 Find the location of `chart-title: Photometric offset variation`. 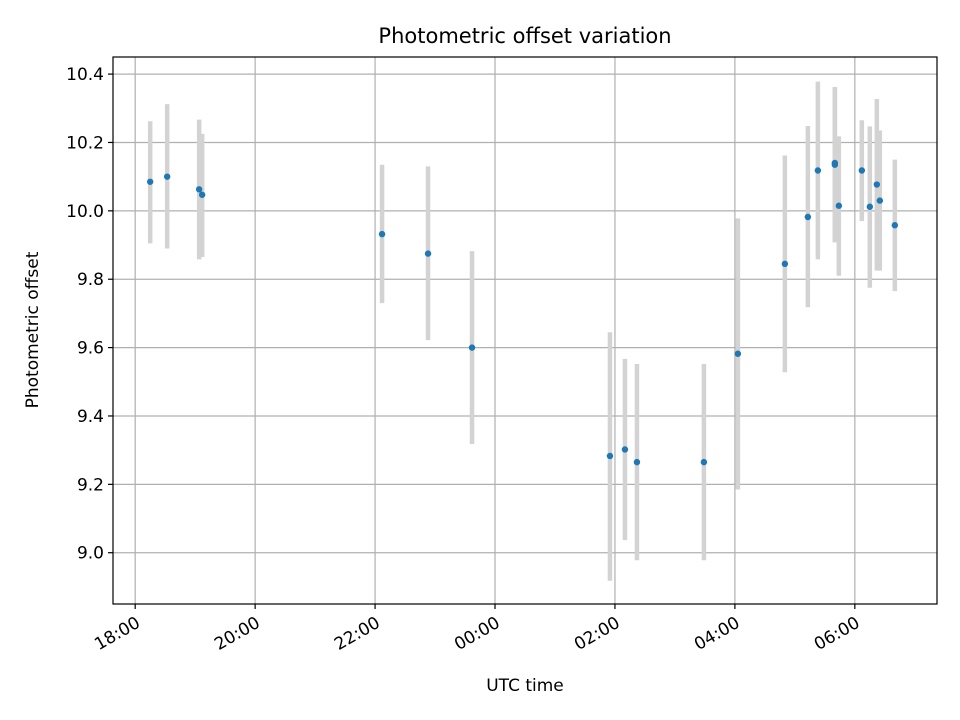

chart-title: Photometric offset variation is located at coordinates (524, 36).